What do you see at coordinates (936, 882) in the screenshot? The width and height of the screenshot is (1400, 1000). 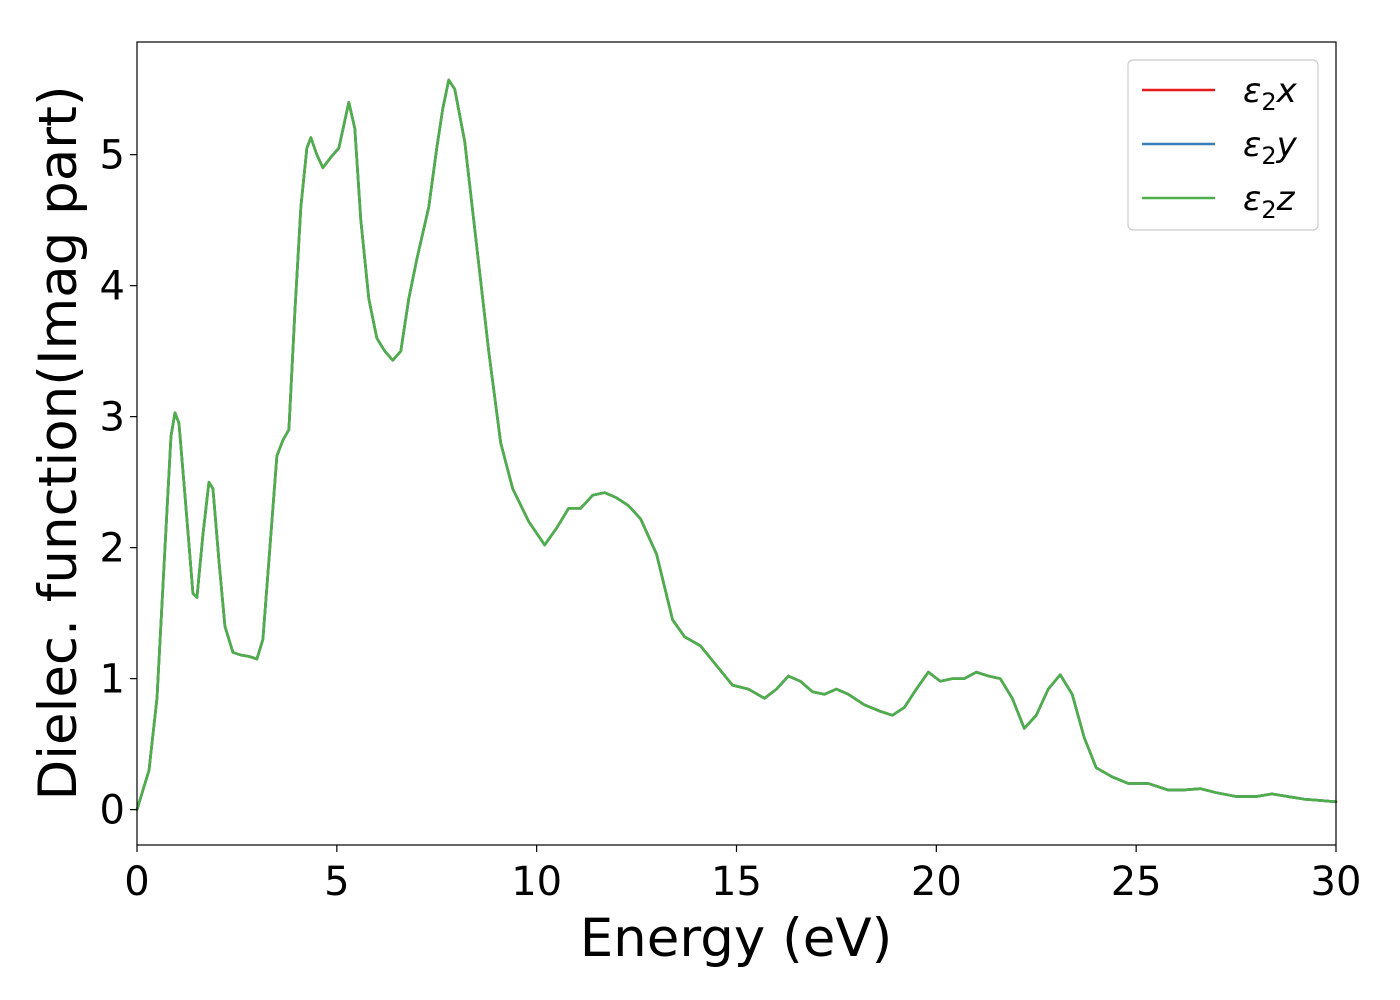 I see `x-tick-label: 20` at bounding box center [936, 882].